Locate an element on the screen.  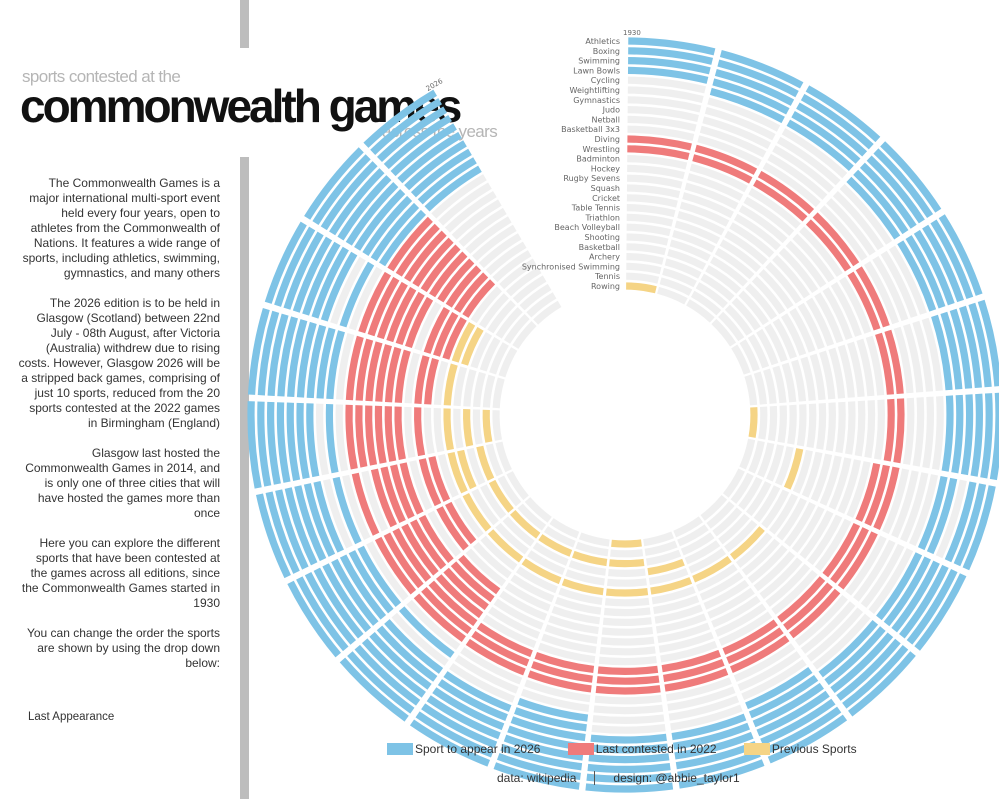
legend-item-2026: Sport to appear in 2026 is located at coordinates (463, 749).